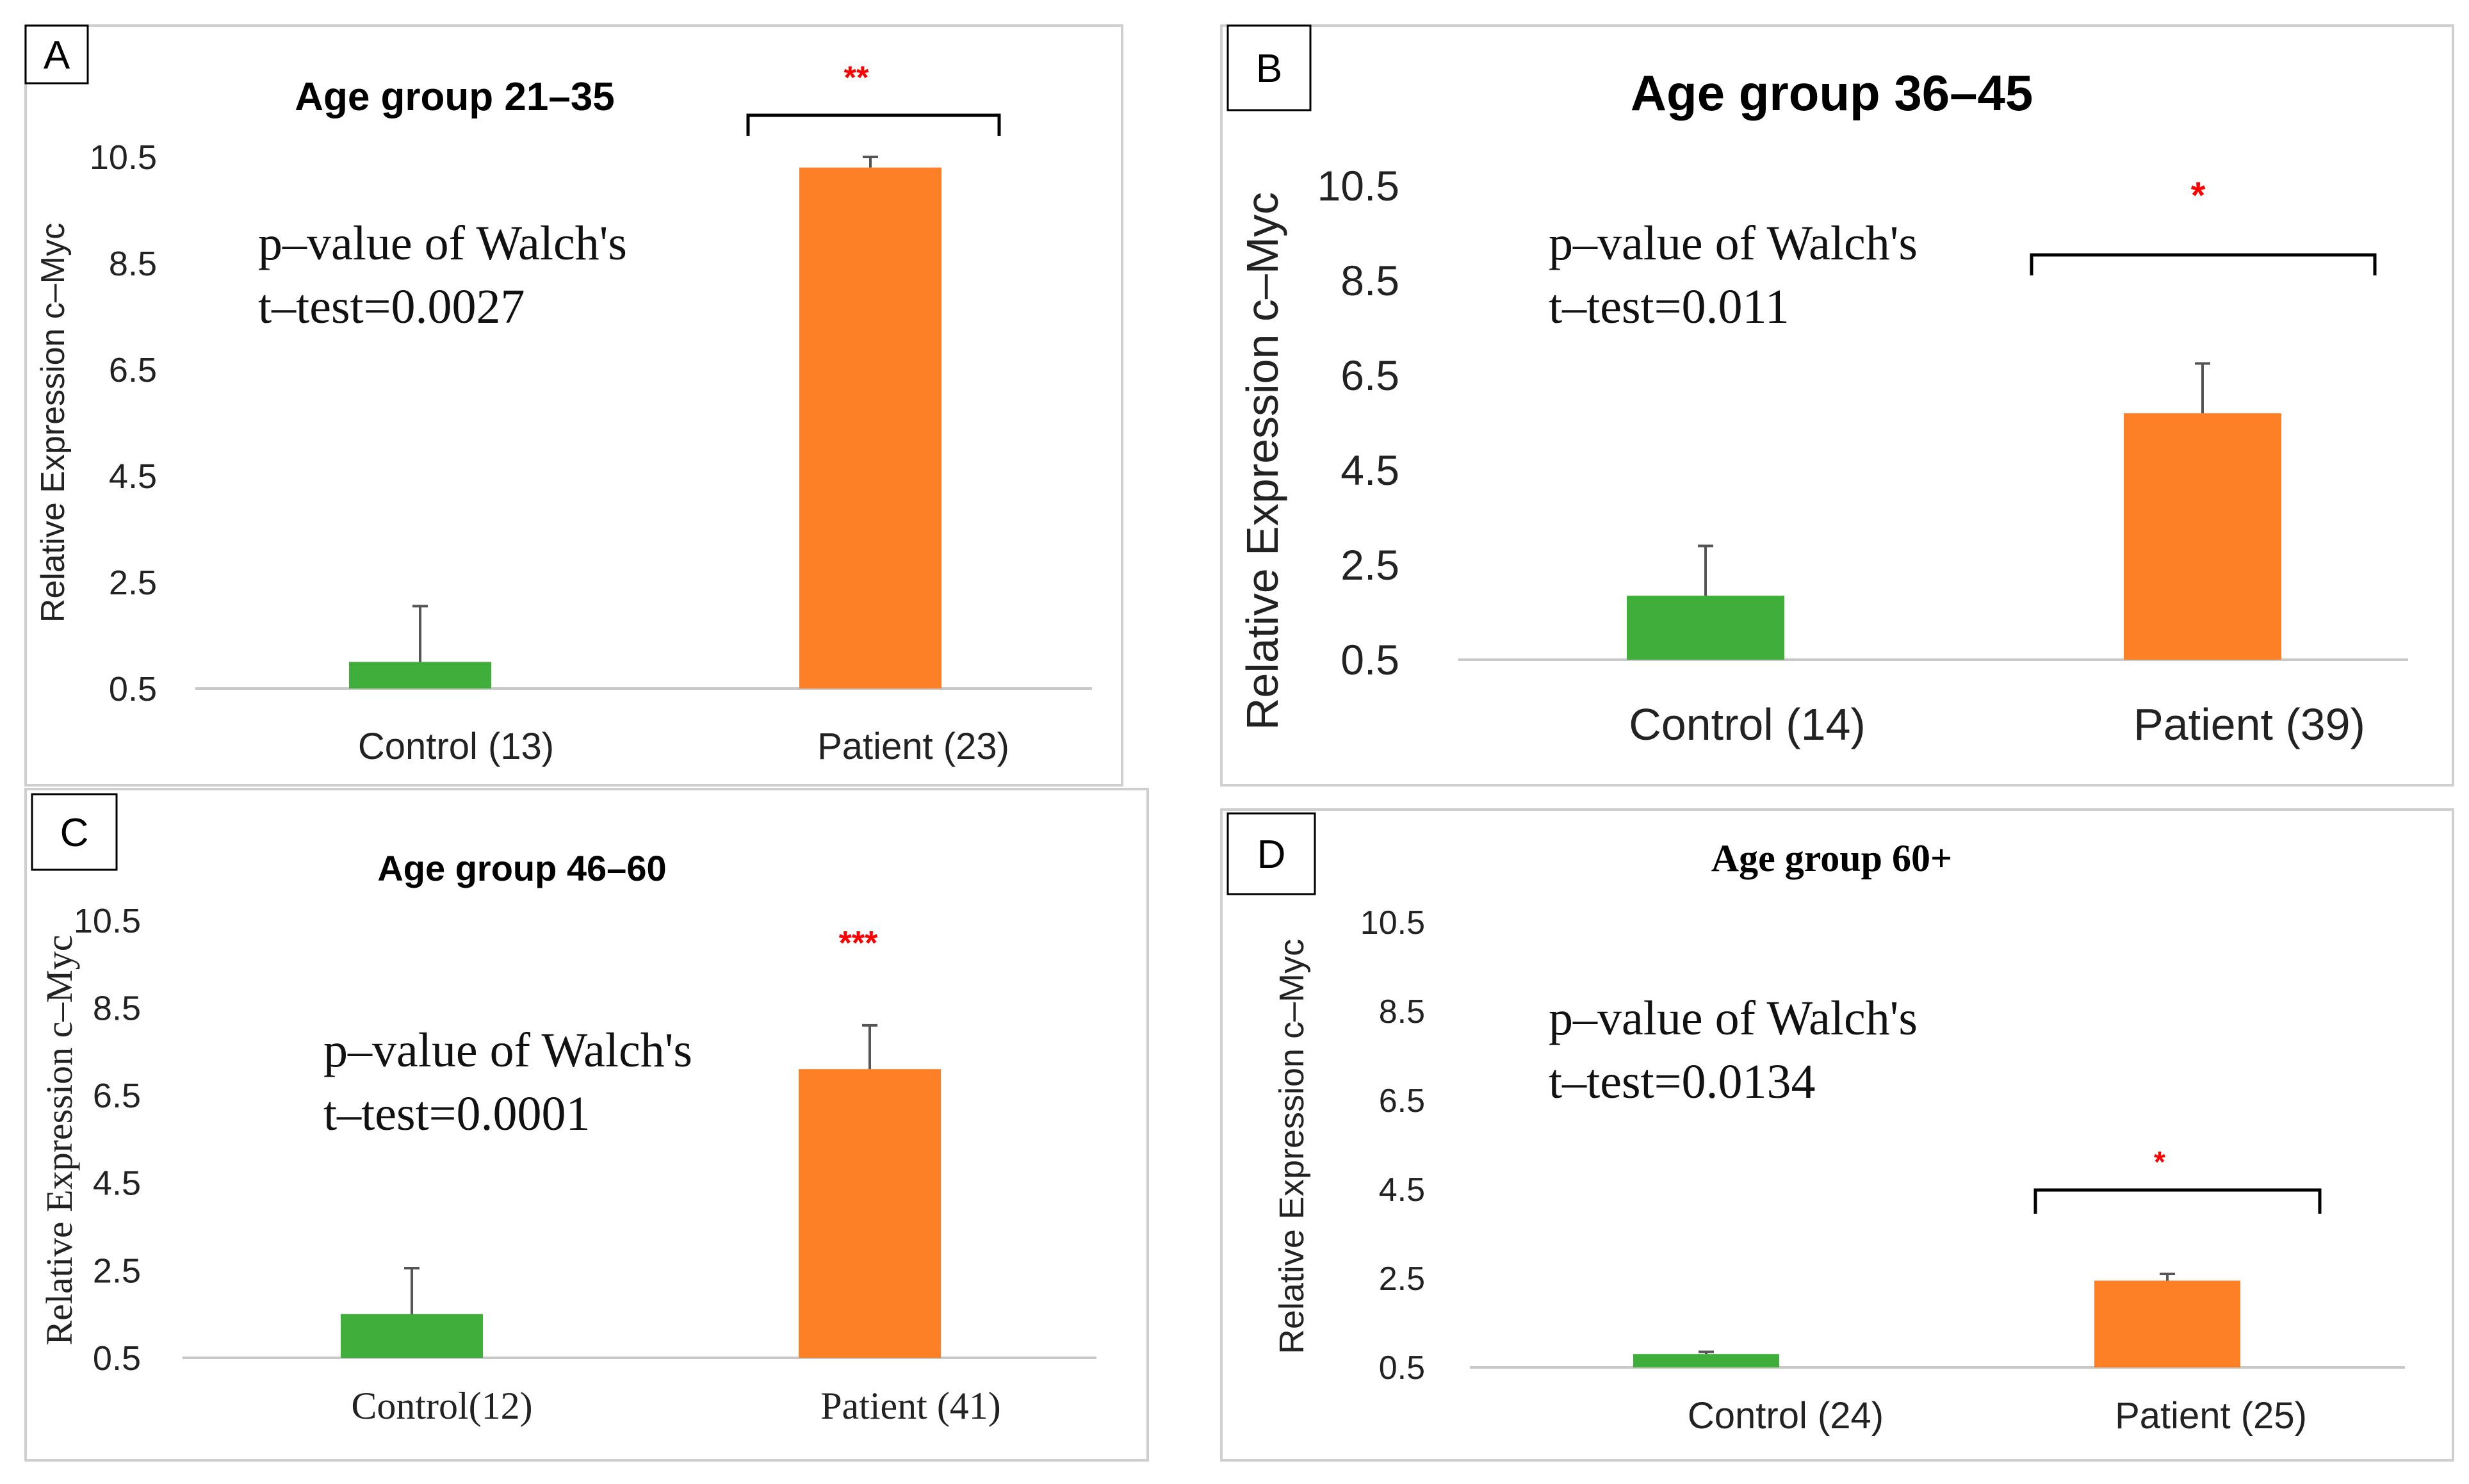 This screenshot has height=1484, width=2469. Describe the element at coordinates (1747, 724) in the screenshot. I see `x-category-label: Control (14)` at that location.